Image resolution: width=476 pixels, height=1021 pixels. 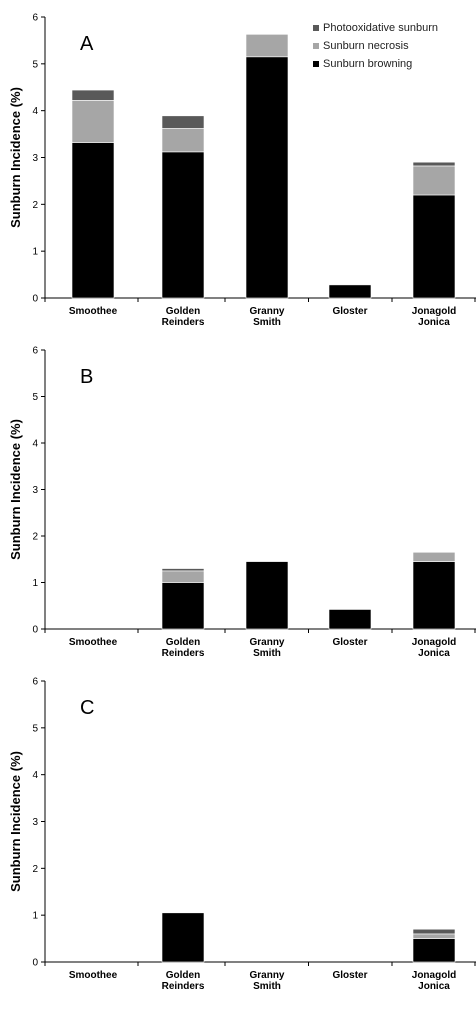 I want to click on panel-label: A, so click(x=87, y=44).